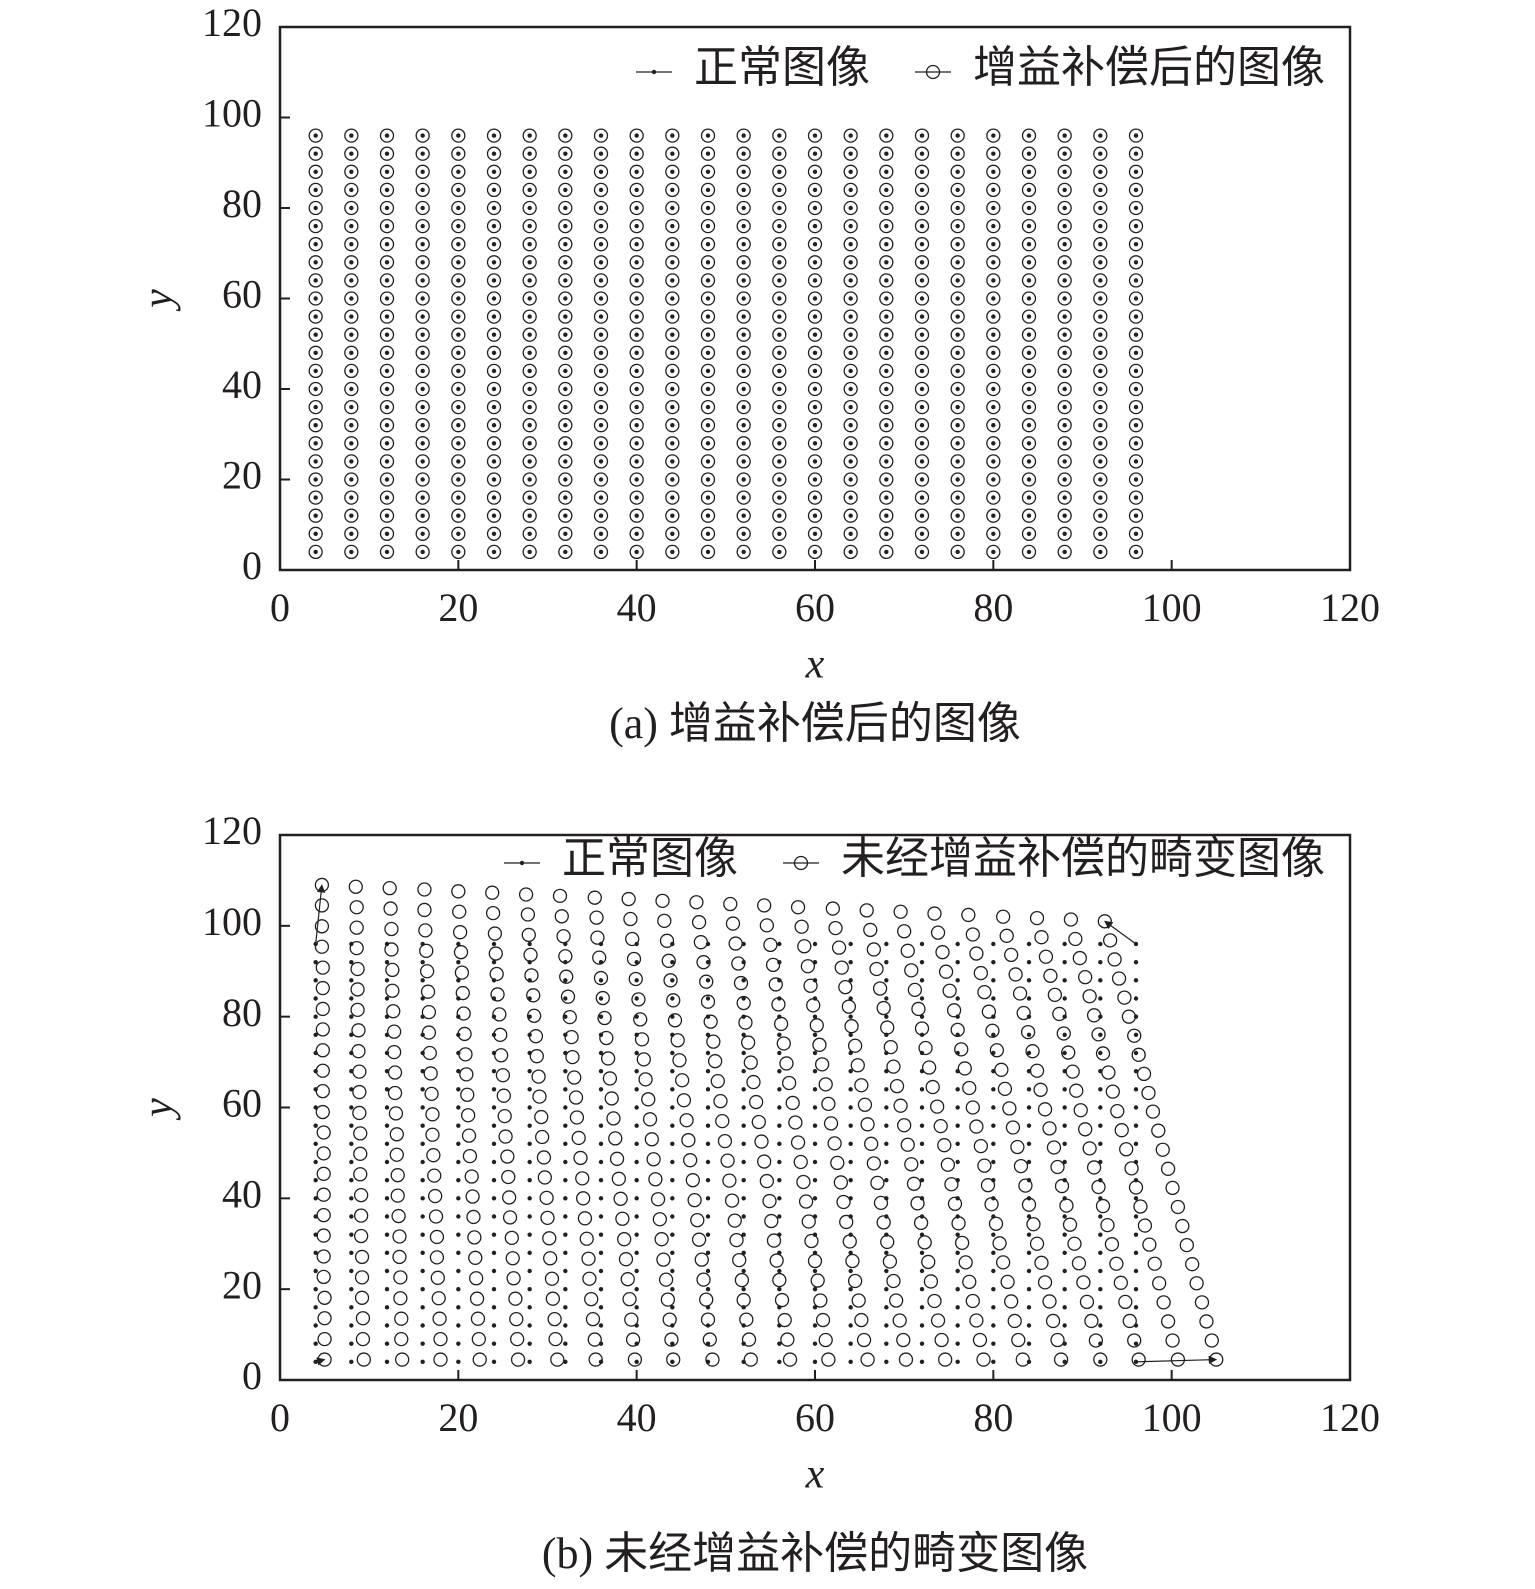 This screenshot has height=1589, width=1535. What do you see at coordinates (232, 113) in the screenshot?
I see `y-tick-label: 100` at bounding box center [232, 113].